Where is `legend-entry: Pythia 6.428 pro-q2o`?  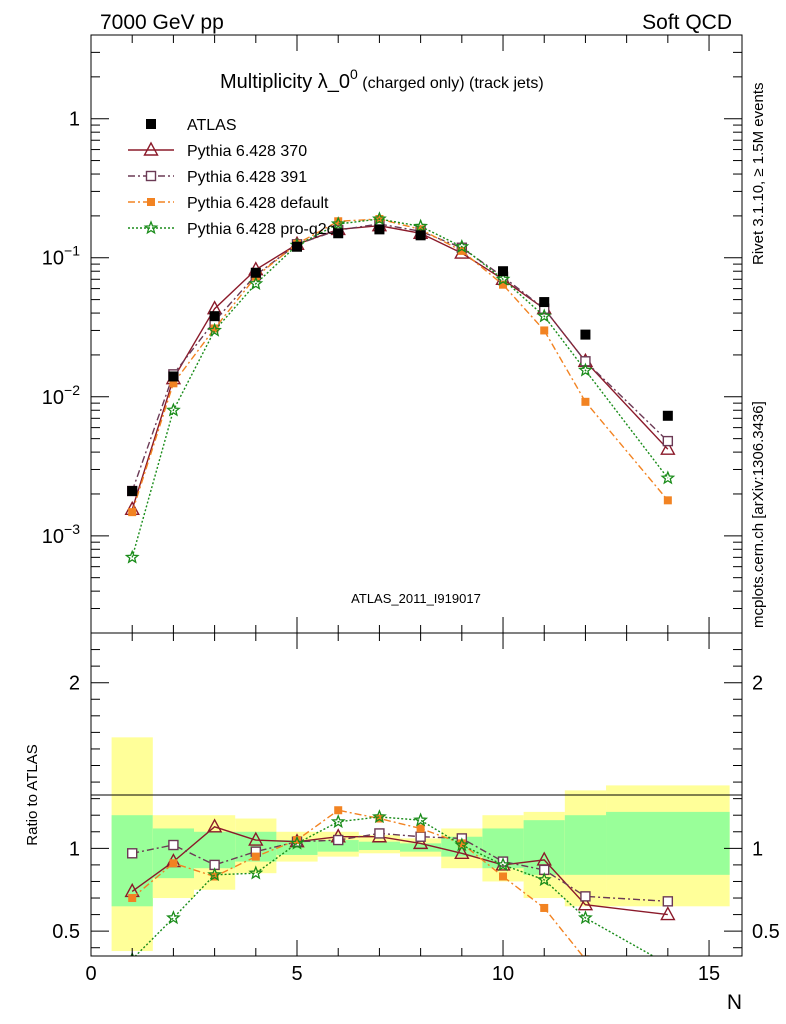
legend-entry: Pythia 6.428 pro-q2o is located at coordinates (232, 229).